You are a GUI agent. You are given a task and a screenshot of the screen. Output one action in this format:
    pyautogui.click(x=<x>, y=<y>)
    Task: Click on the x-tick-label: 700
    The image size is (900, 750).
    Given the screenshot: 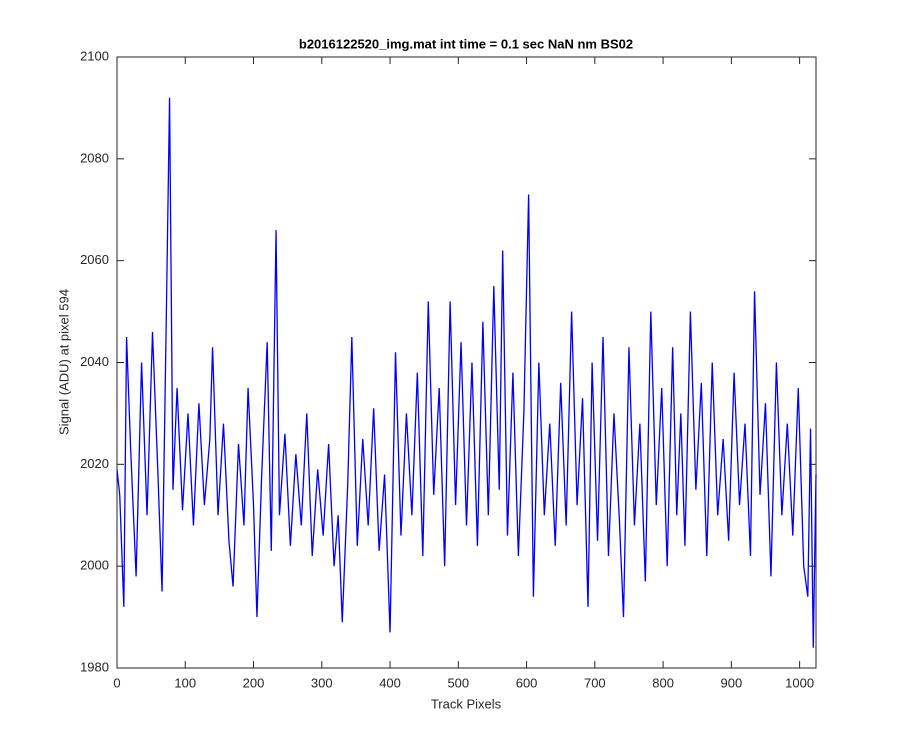 What is the action you would take?
    pyautogui.click(x=595, y=682)
    